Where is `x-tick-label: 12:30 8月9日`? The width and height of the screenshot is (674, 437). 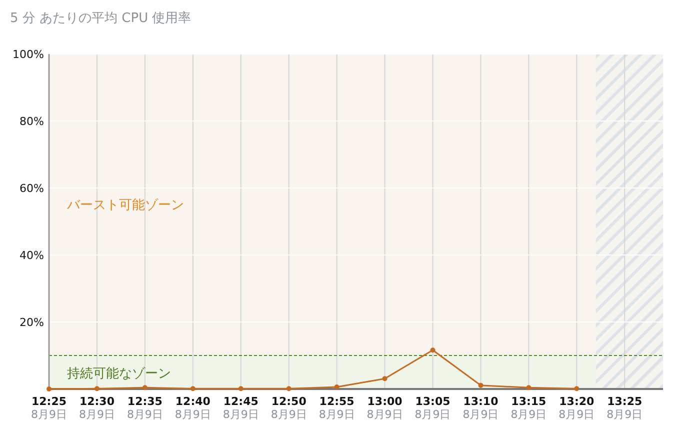
x-tick-label: 12:30 8月9日 is located at coordinates (96, 408).